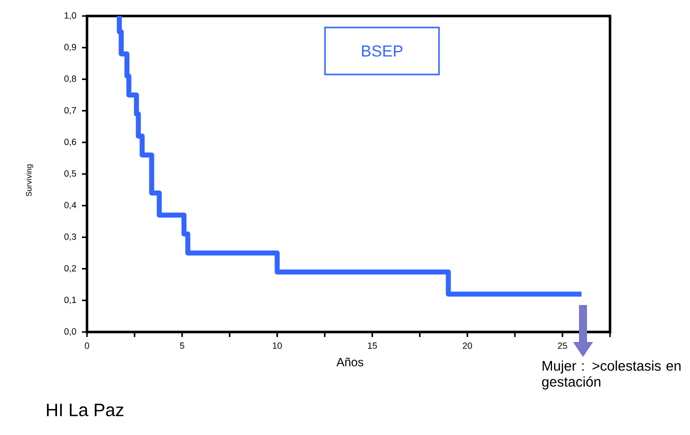  I want to click on y-tick-label: 0,8, so click(70, 79).